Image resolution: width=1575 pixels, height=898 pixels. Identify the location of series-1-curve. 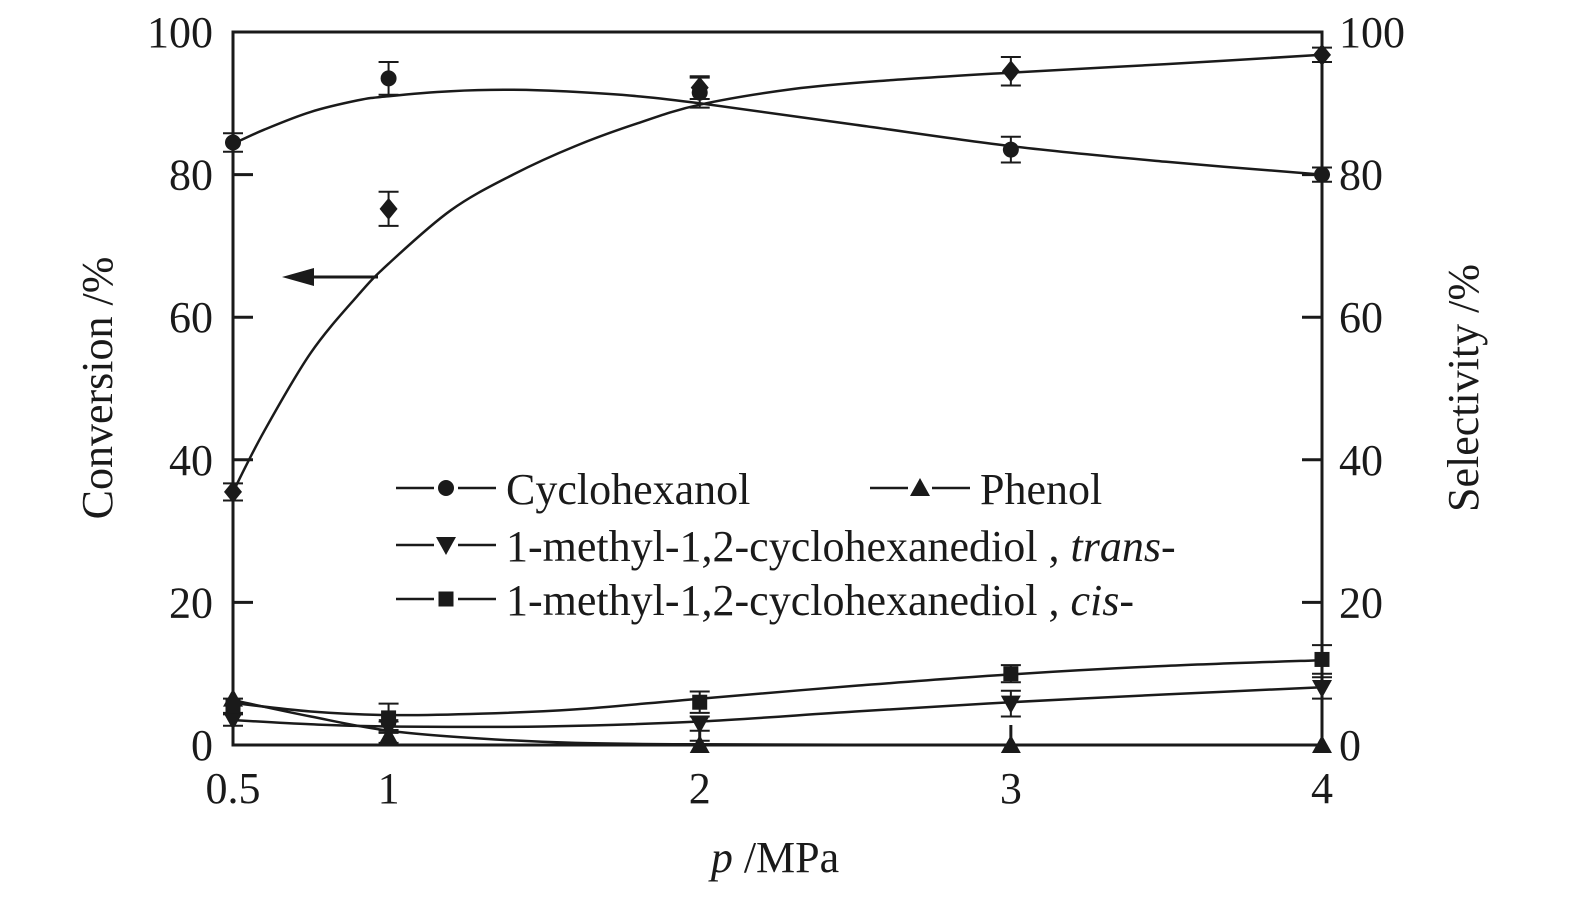
(777, 132).